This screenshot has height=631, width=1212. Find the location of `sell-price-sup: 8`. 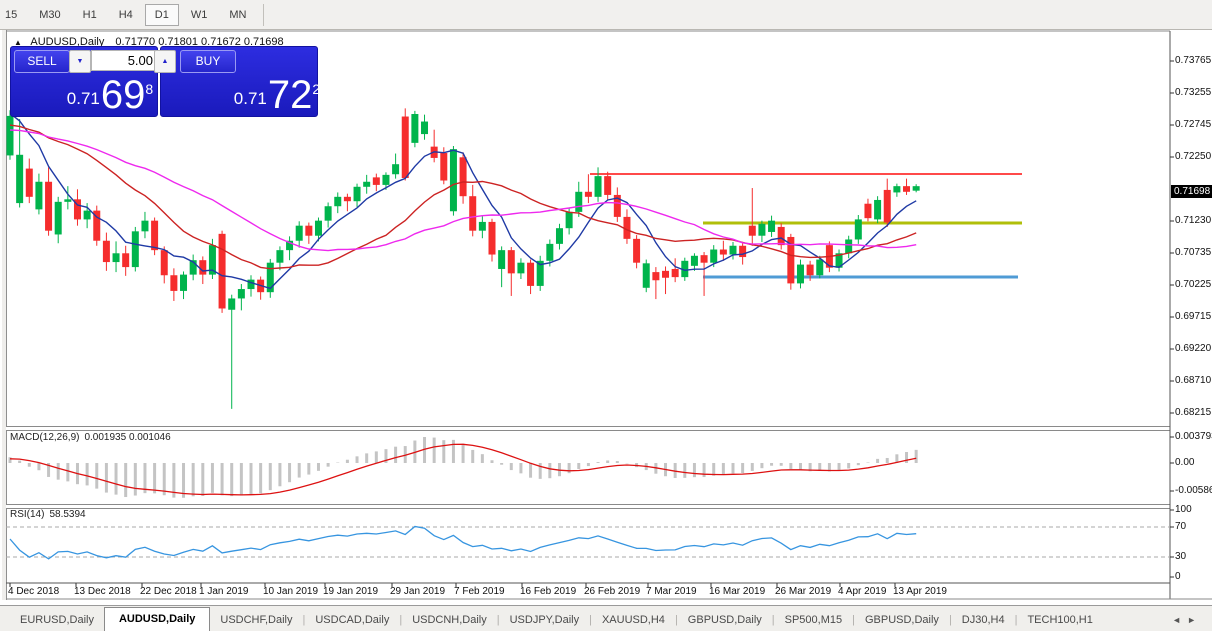

sell-price-sup: 8 is located at coordinates (149, 89).